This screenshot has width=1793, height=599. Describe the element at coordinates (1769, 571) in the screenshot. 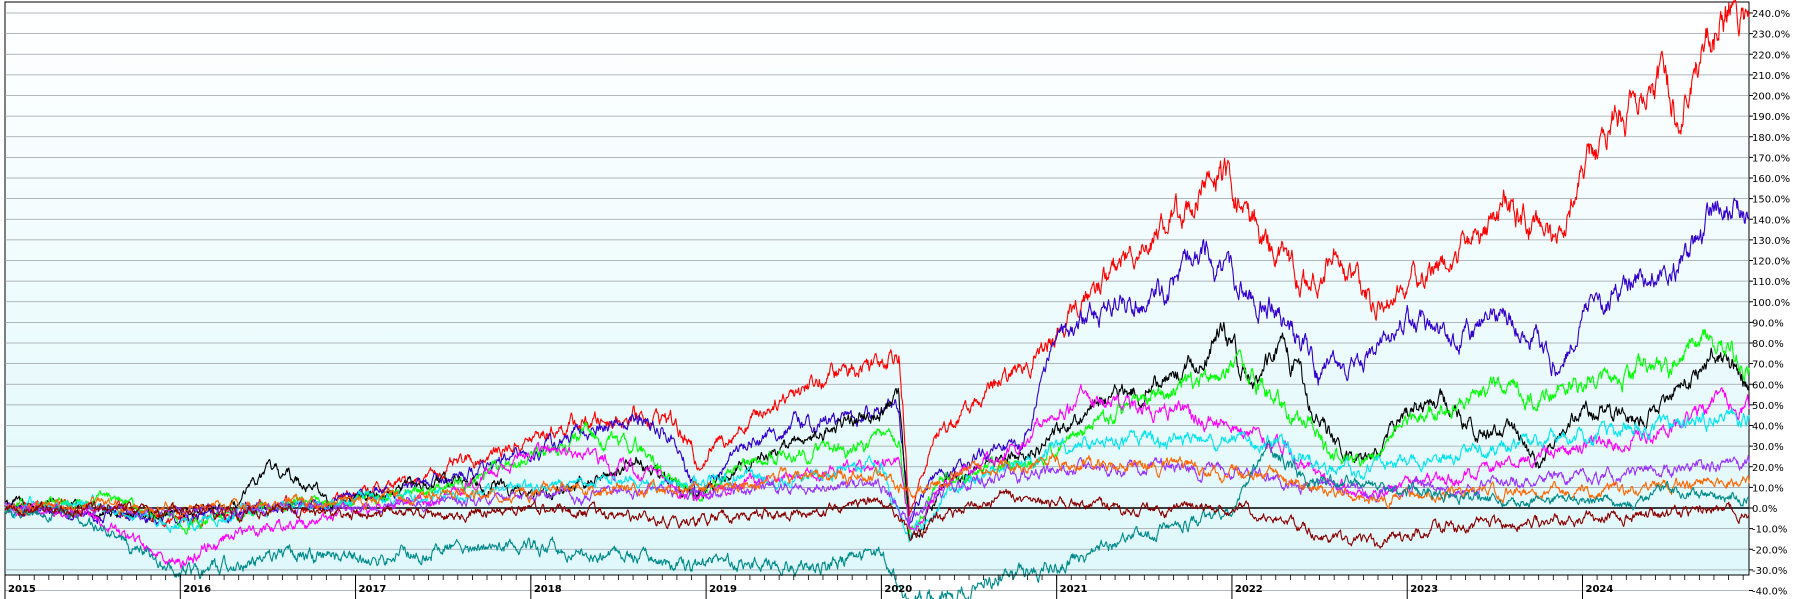

I see `y-tick-label: -30.0%` at that location.